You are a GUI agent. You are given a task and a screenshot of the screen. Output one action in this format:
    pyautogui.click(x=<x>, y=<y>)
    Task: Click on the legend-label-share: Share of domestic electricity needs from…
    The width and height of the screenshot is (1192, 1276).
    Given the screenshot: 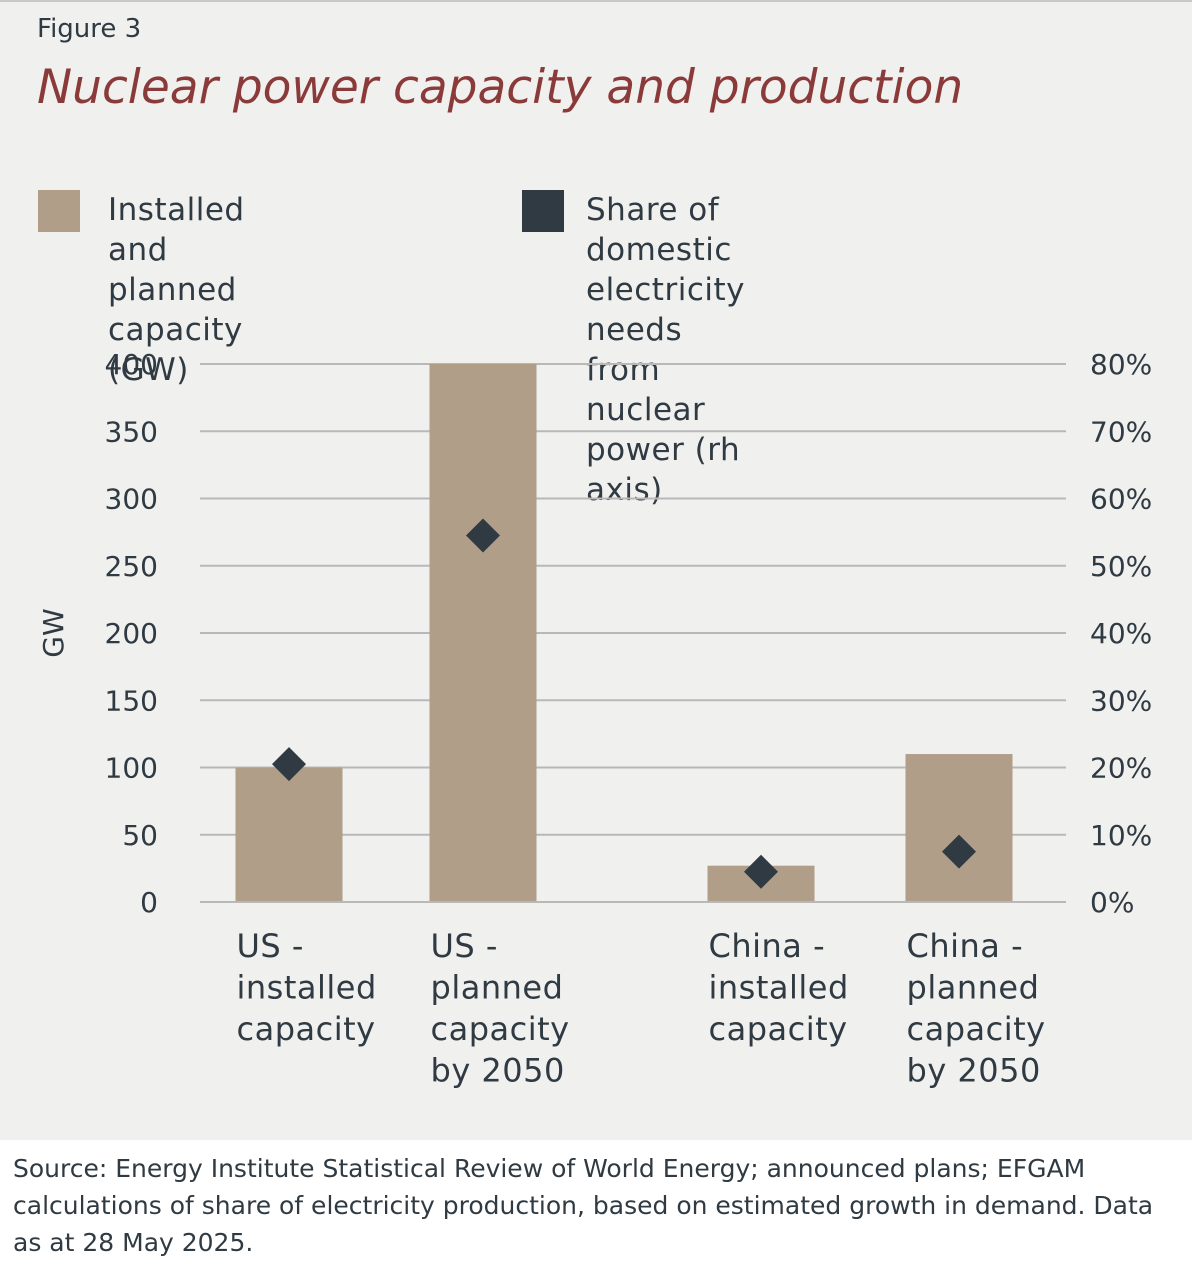 What is the action you would take?
    pyautogui.click(x=665, y=350)
    